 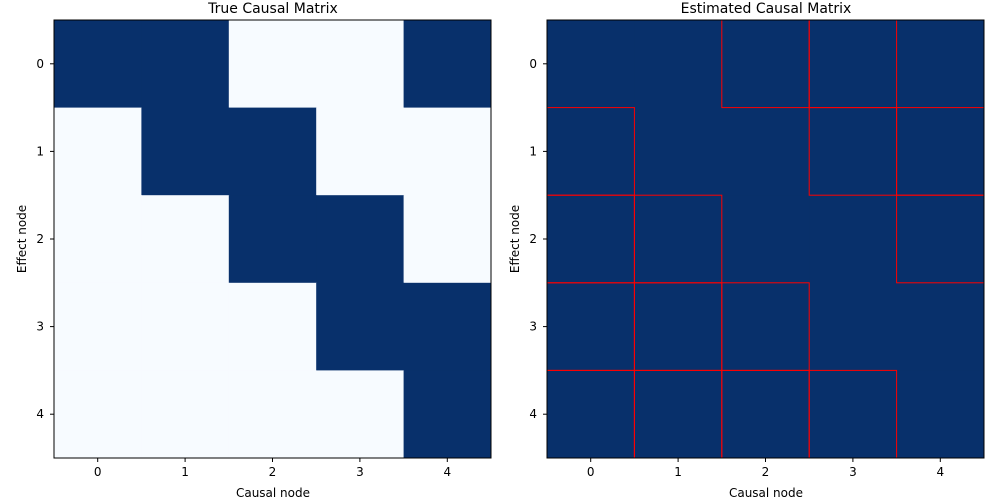 What do you see at coordinates (272, 9) in the screenshot?
I see `chart-title: True Causal Matrix` at bounding box center [272, 9].